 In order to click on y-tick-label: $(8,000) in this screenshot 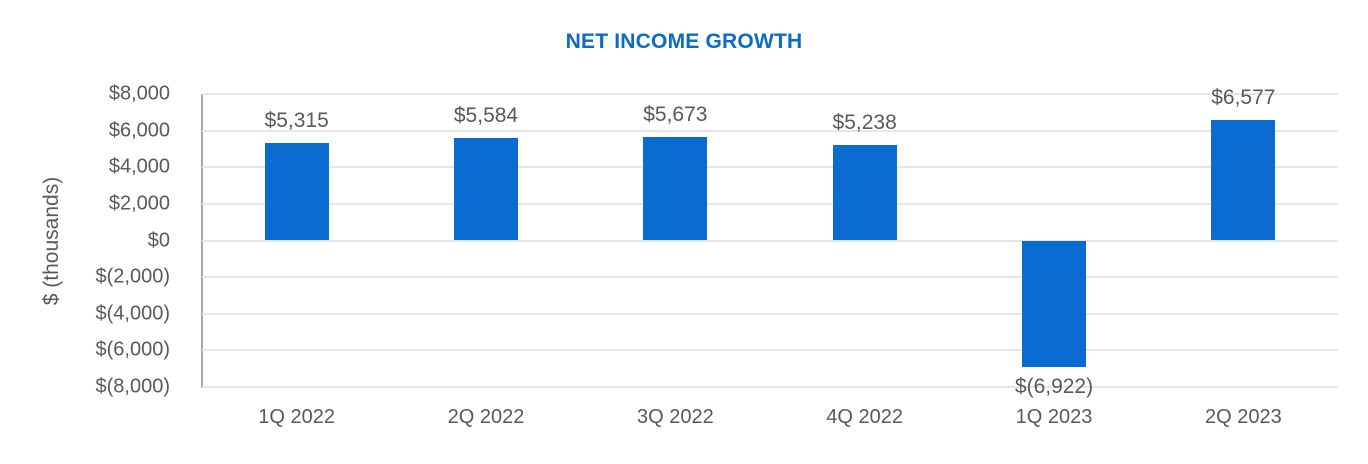, I will do `click(133, 386)`.